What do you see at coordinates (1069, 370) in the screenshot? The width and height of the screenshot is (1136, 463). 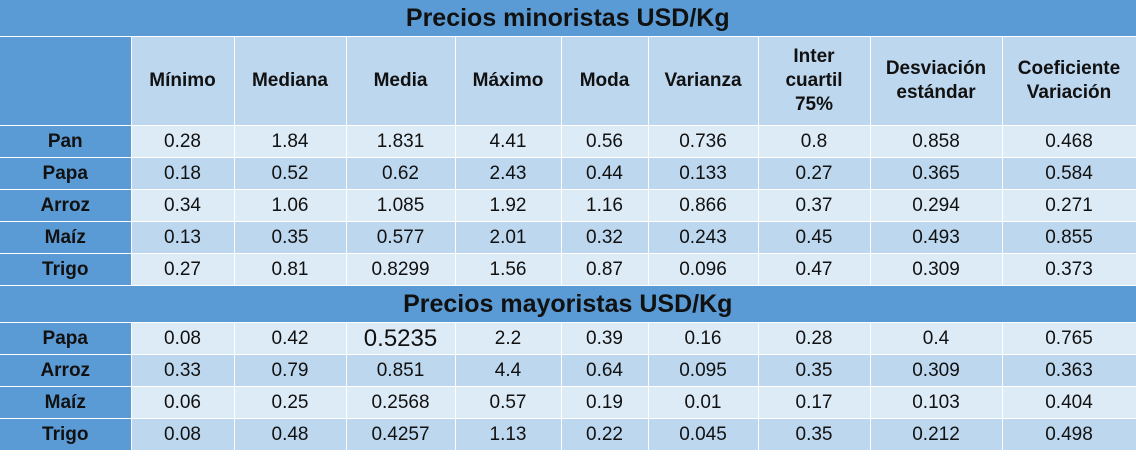 I see `table-cell: 0.363` at bounding box center [1069, 370].